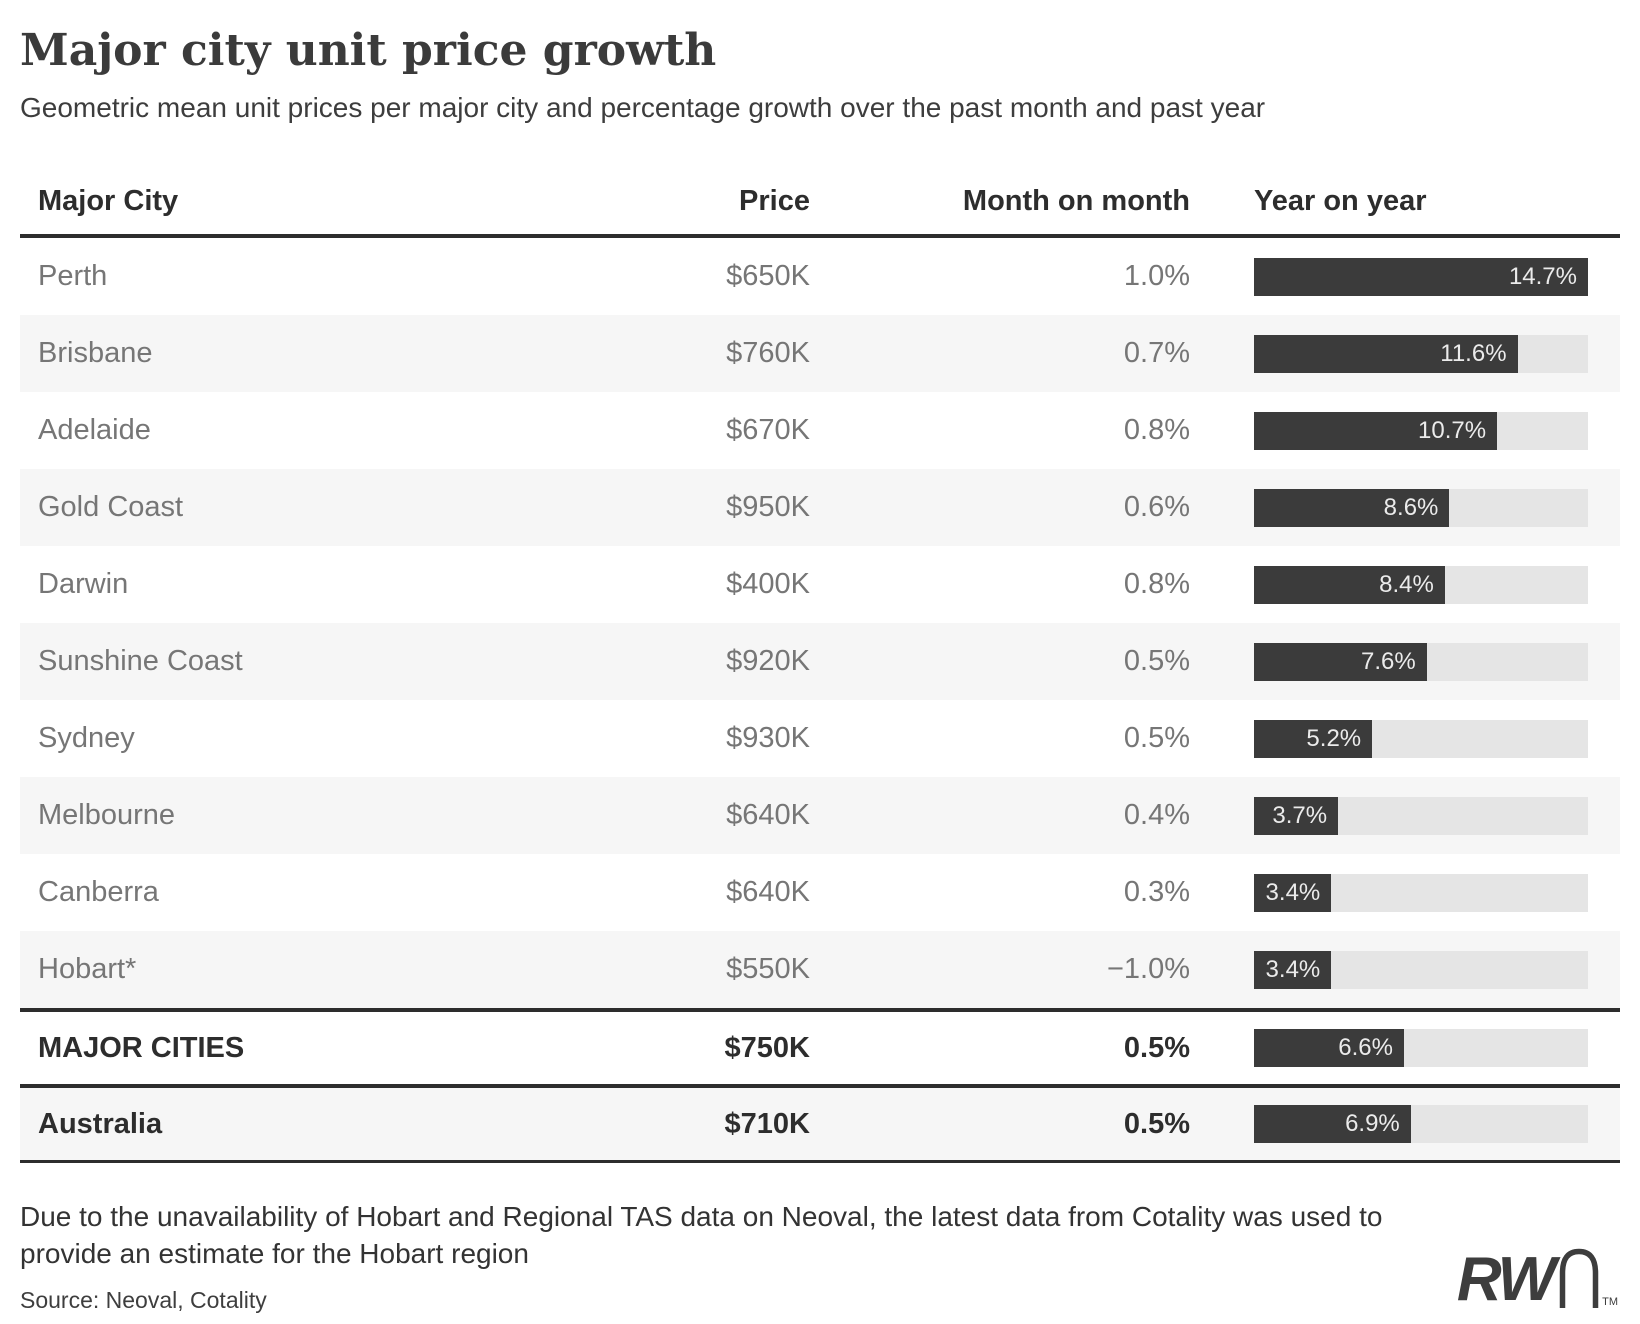 The image size is (1640, 1324). Describe the element at coordinates (1156, 276) in the screenshot. I see `month-on-month-cell: 1.0%` at that location.